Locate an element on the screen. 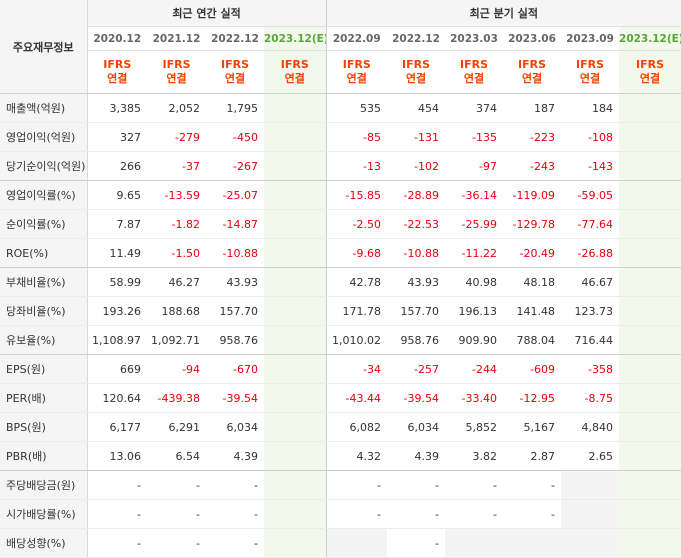 Image resolution: width=681 pixels, height=558 pixels. row-label: 영업이익률(%) is located at coordinates (44, 195).